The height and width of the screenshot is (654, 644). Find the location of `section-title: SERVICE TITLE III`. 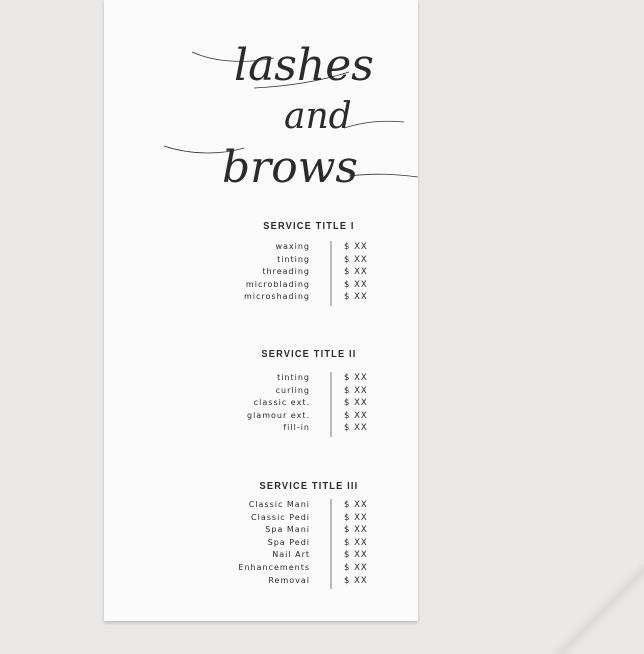

section-title: SERVICE TITLE III is located at coordinates (309, 486).